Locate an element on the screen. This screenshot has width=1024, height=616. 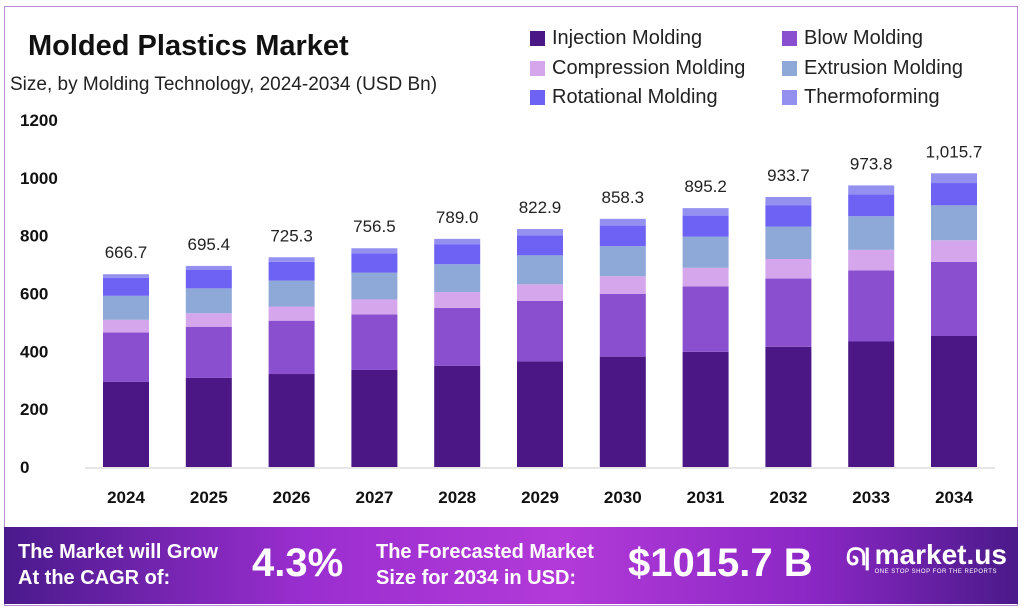
bar-total-label: 725.3 is located at coordinates (291, 235).